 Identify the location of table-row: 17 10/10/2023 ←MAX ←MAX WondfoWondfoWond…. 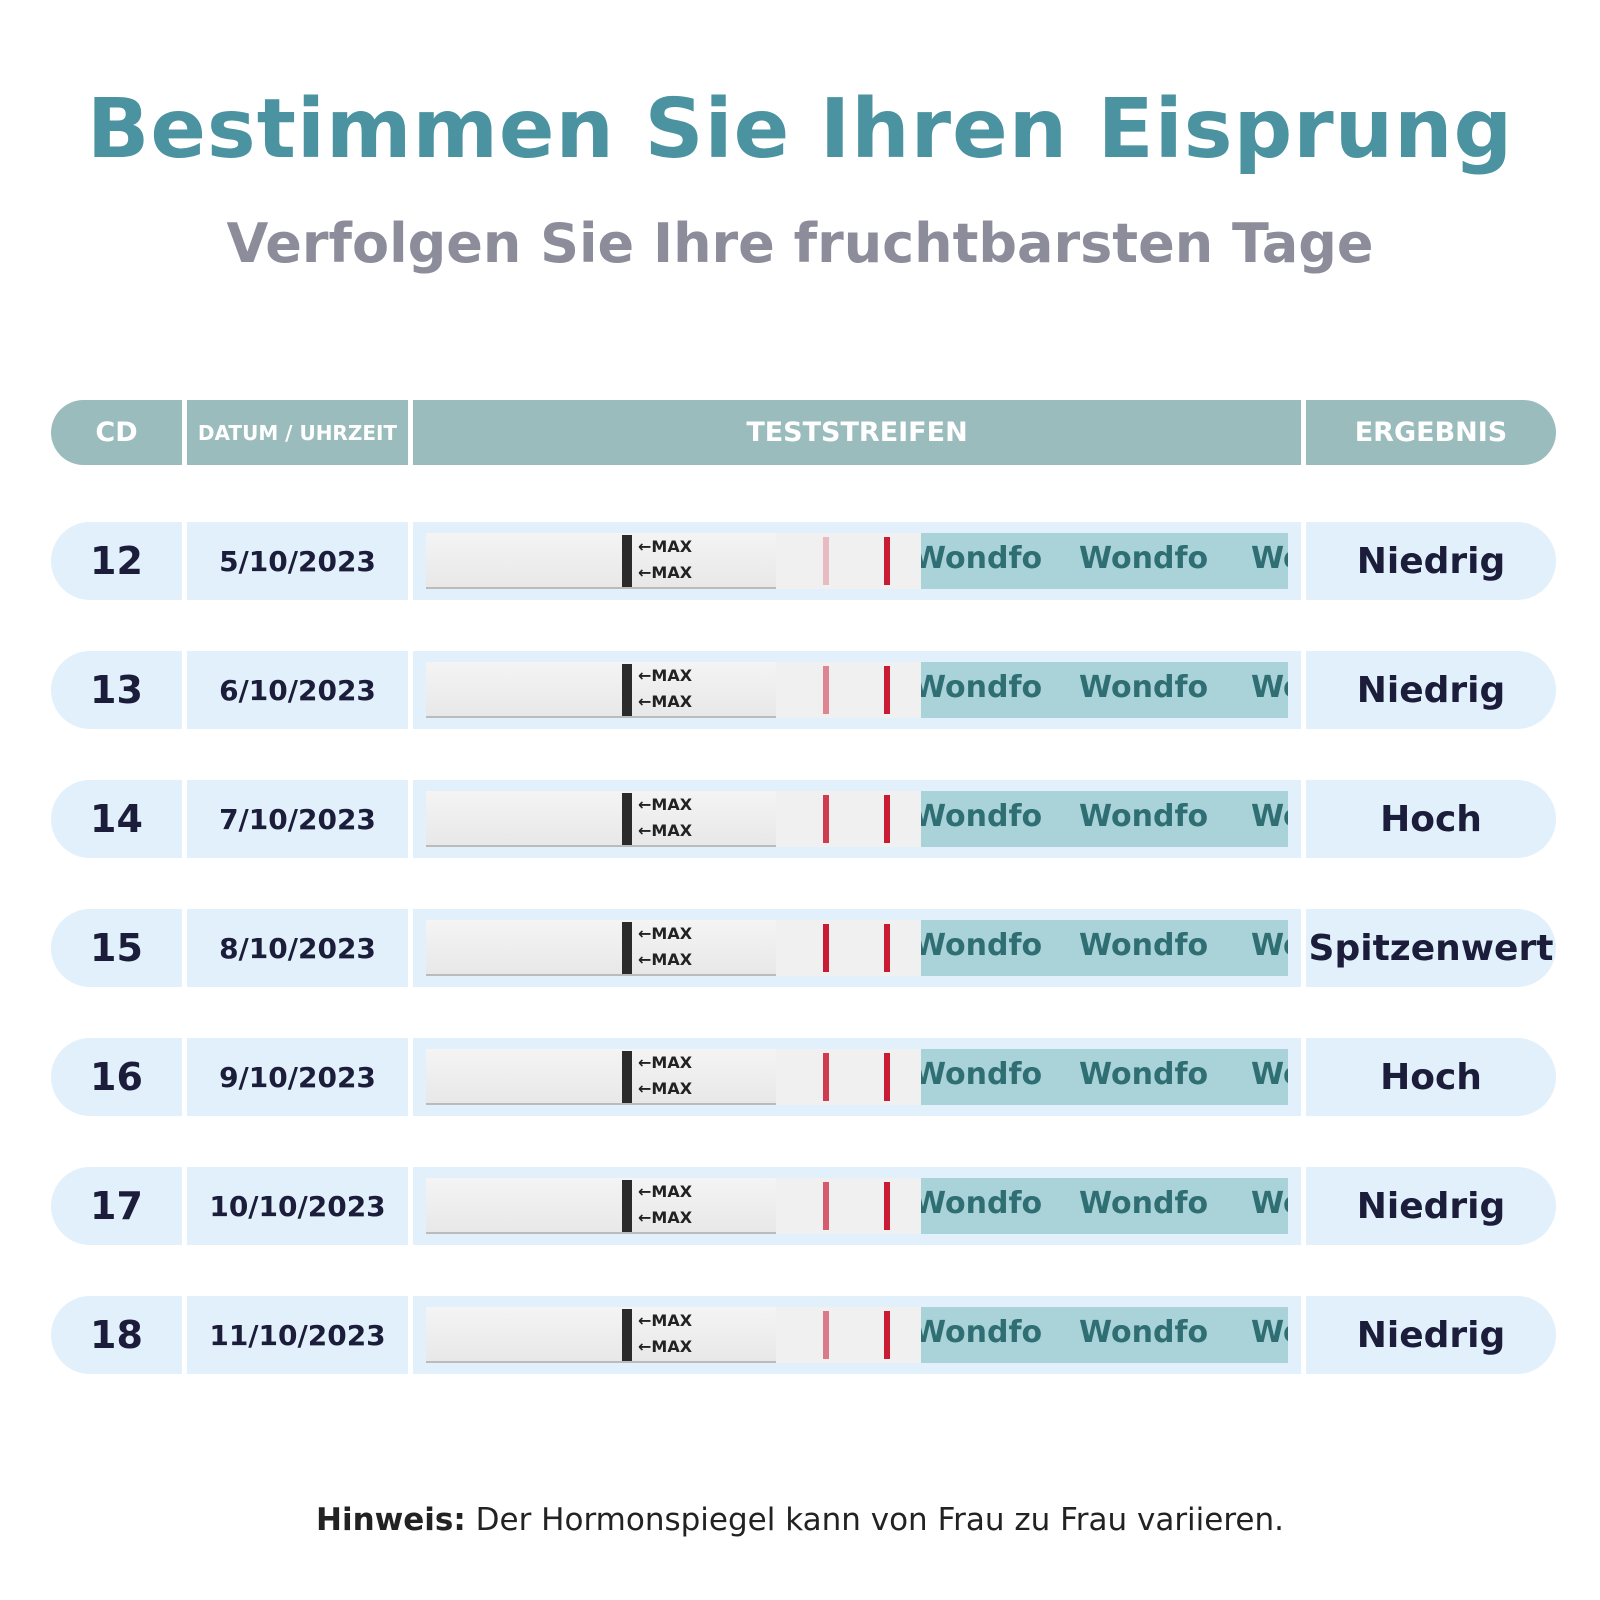
(803, 1206).